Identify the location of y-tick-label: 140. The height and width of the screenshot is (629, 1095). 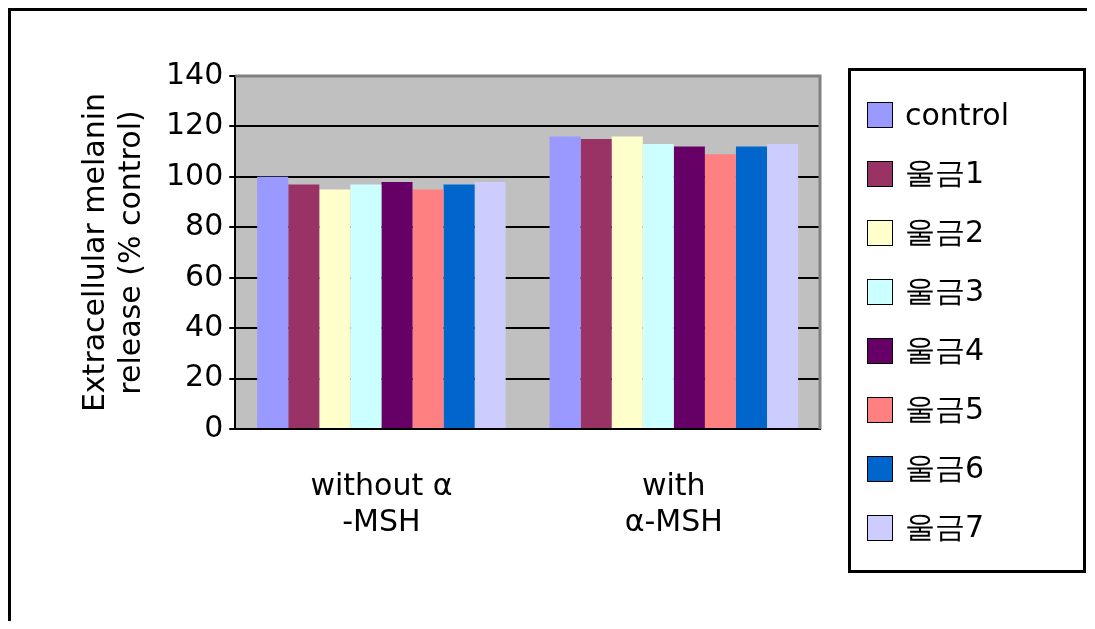
(195, 73).